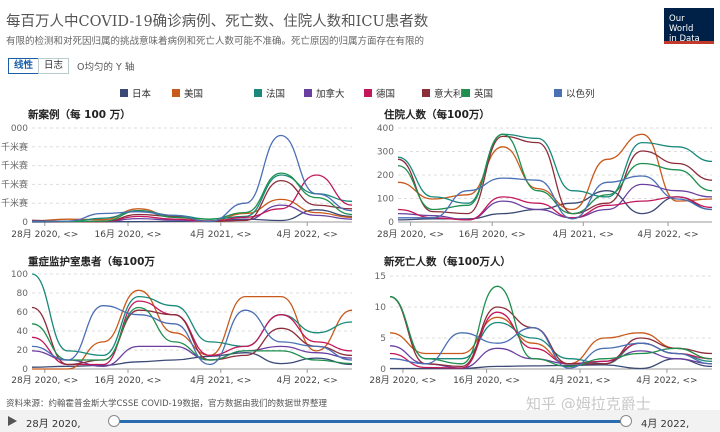 The height and width of the screenshot is (432, 720). I want to click on y-tick-label: 15, so click(380, 277).